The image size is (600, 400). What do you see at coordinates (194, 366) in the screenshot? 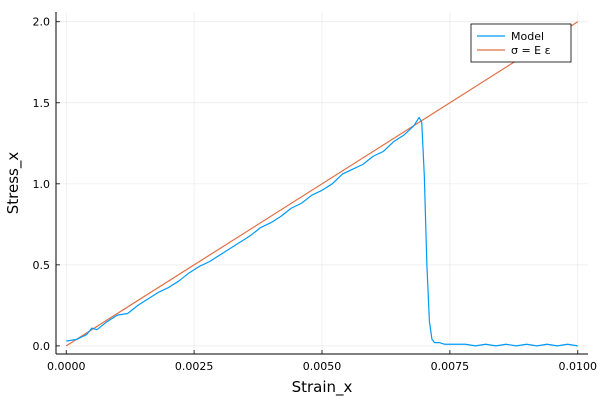
I see `x-tick-label: 0.0025` at bounding box center [194, 366].